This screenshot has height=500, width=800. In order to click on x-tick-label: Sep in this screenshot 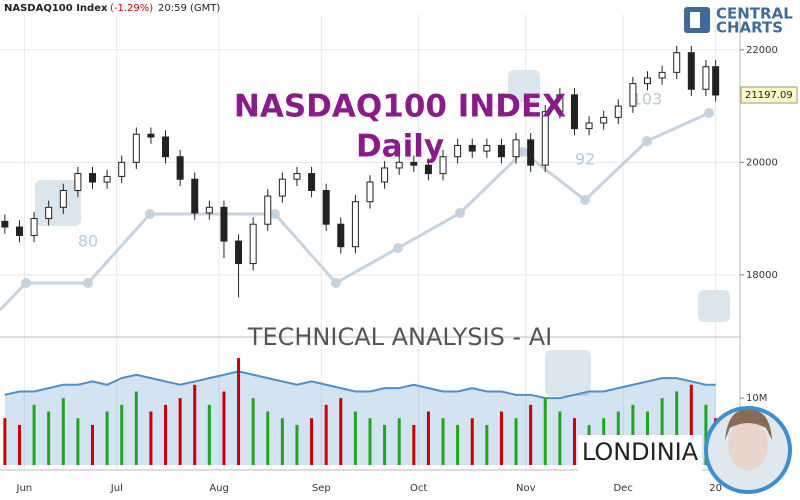, I will do `click(321, 488)`.